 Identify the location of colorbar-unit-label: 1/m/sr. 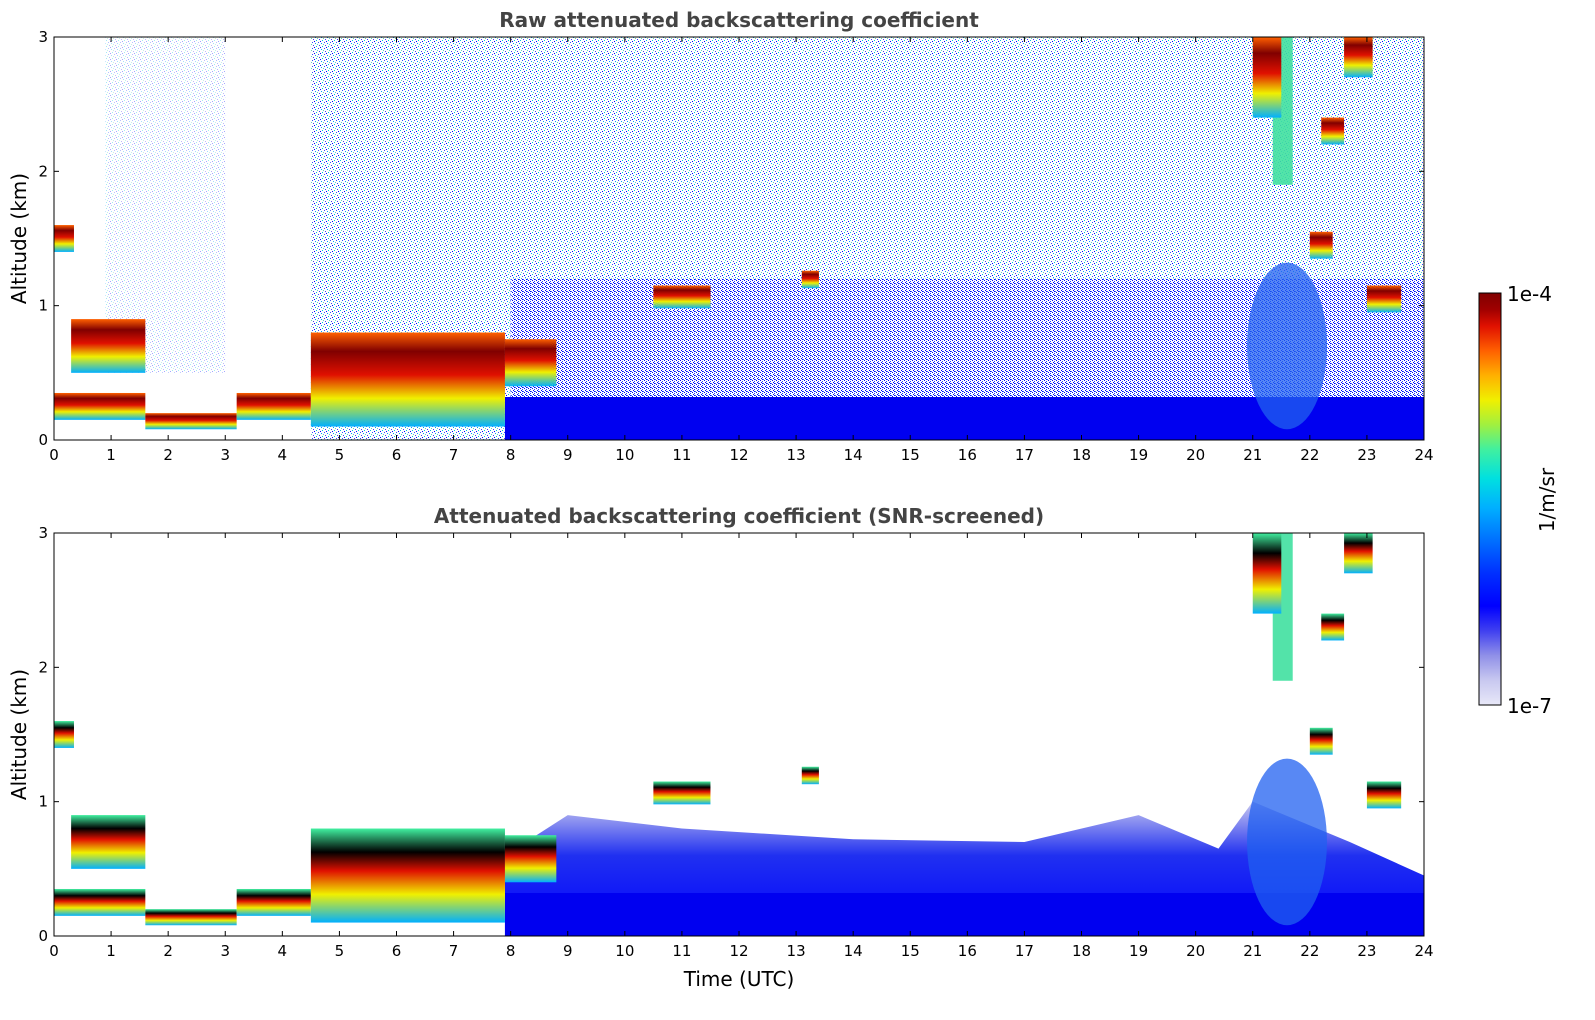
(1547, 499).